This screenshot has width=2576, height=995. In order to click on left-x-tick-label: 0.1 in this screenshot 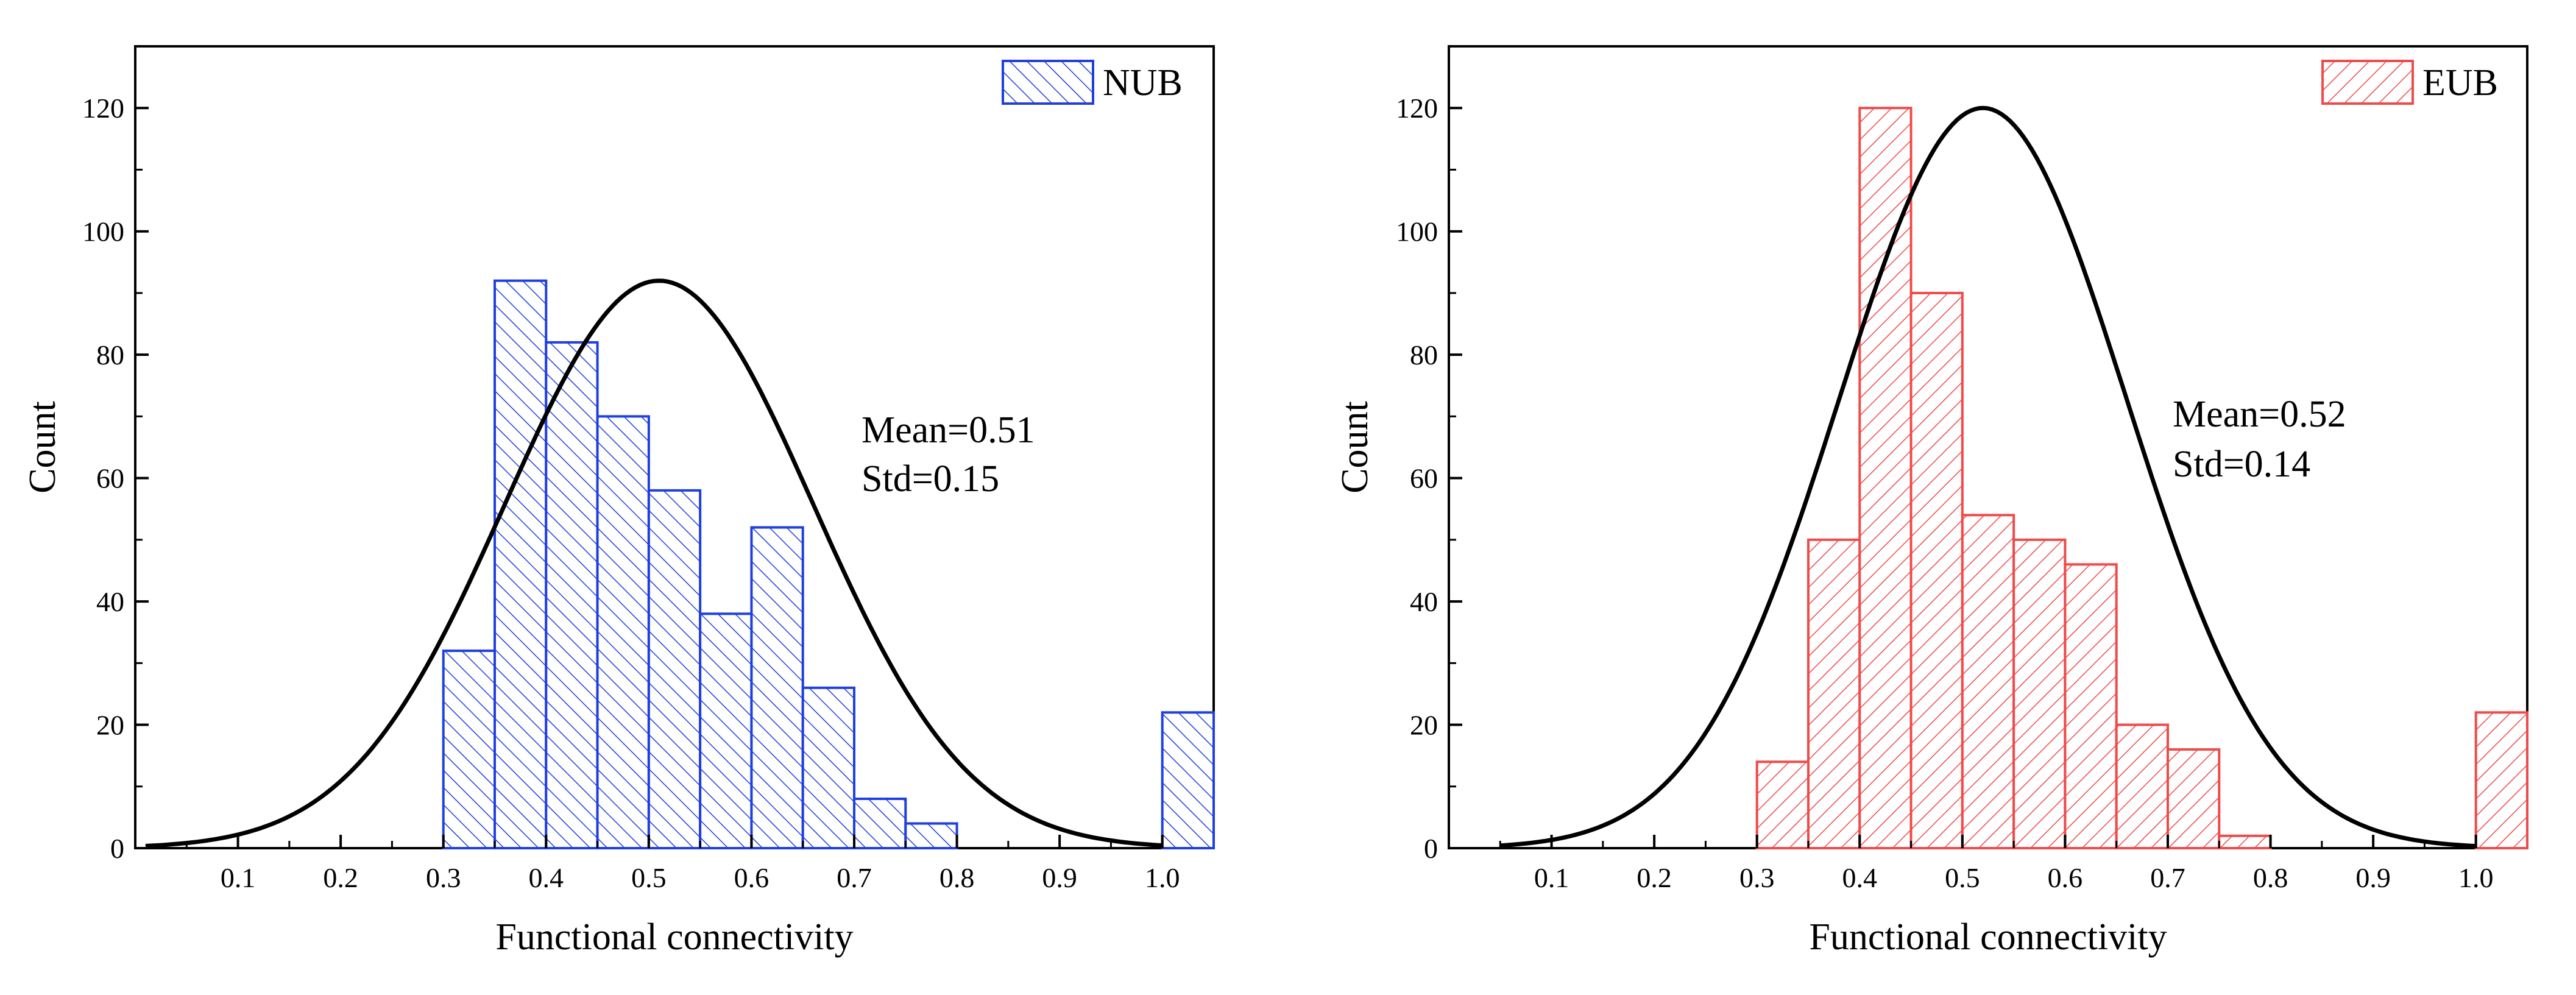, I will do `click(238, 877)`.